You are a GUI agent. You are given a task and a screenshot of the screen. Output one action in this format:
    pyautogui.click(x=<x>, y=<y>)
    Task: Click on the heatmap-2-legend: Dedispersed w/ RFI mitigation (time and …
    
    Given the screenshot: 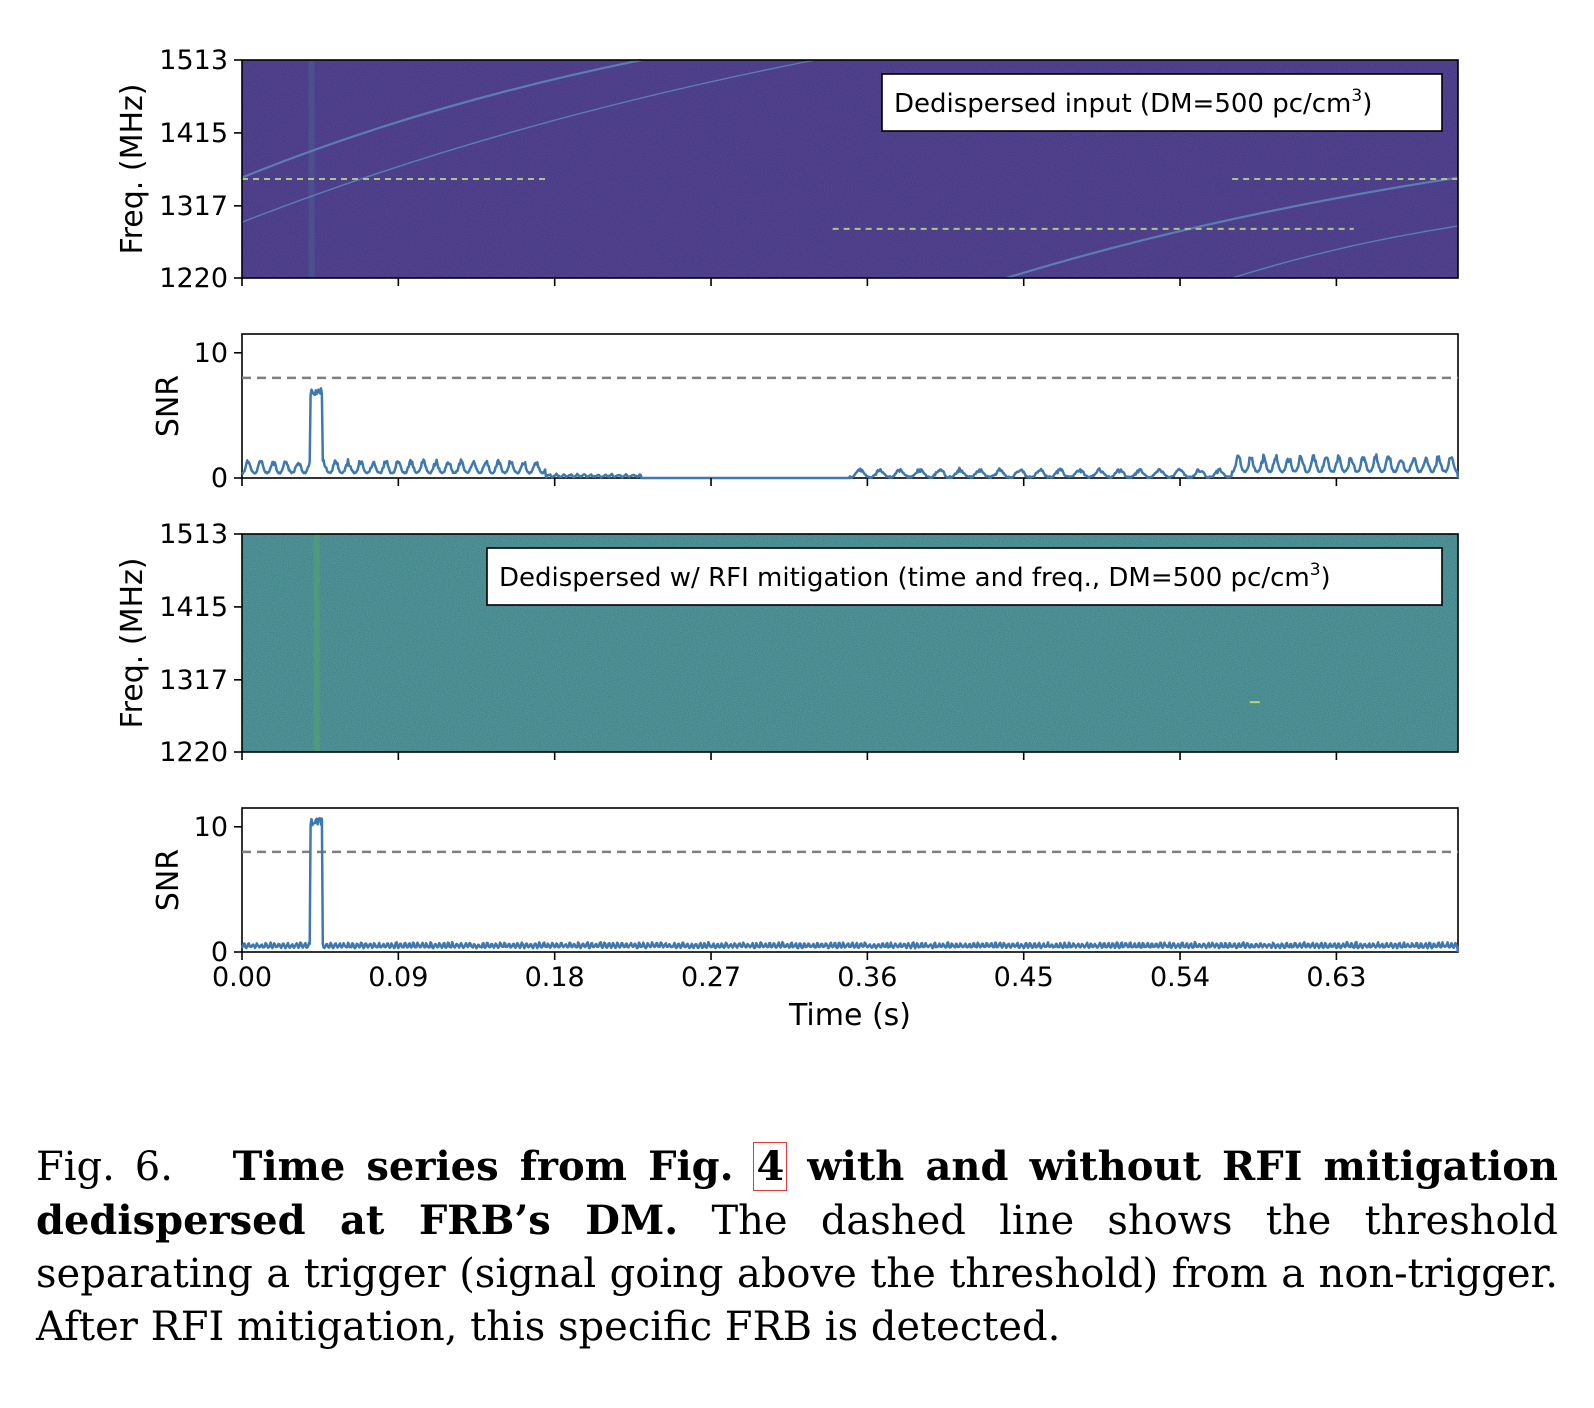 What is the action you would take?
    pyautogui.click(x=964, y=576)
    